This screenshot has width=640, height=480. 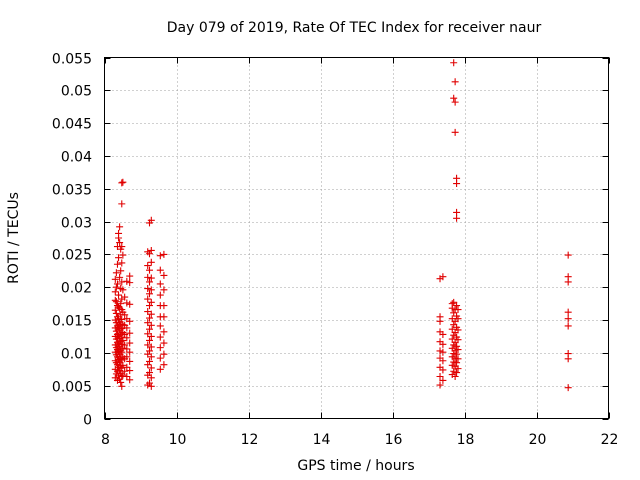 I want to click on y-tick-label: 0, so click(x=87, y=421).